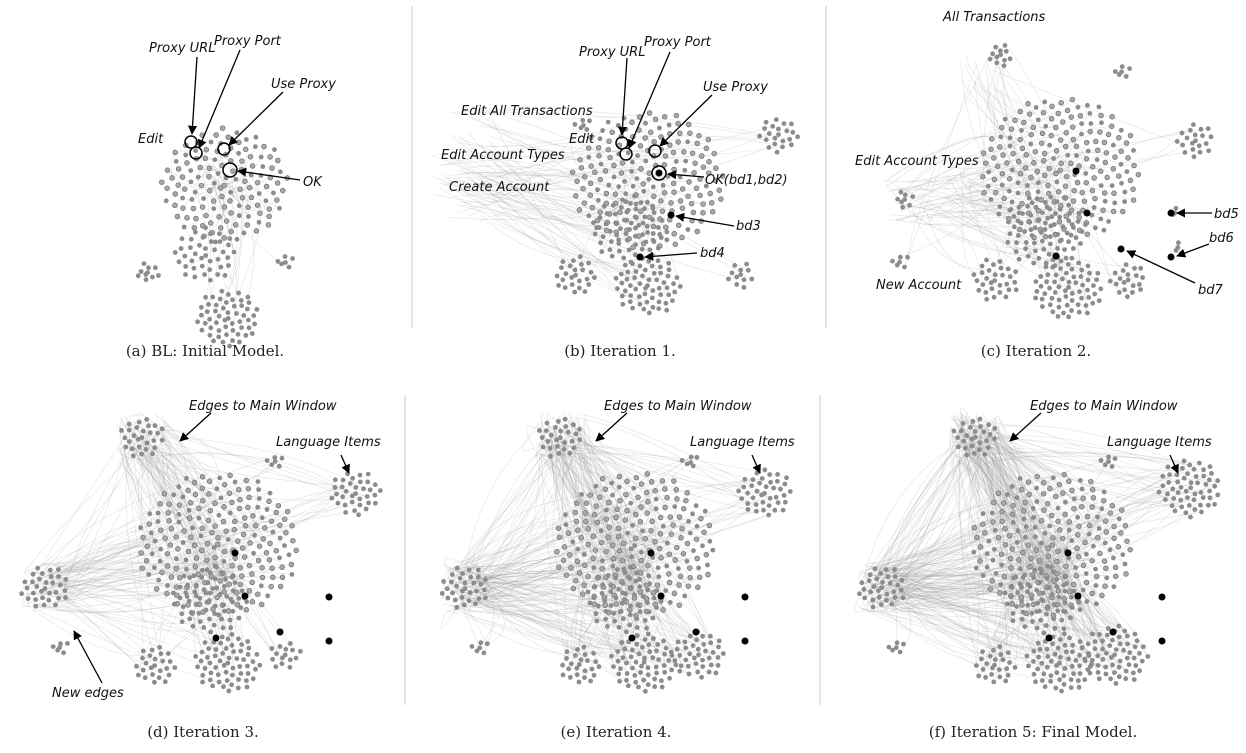  Describe the element at coordinates (303, 84) in the screenshot. I see `node-label: Use Proxy` at that location.